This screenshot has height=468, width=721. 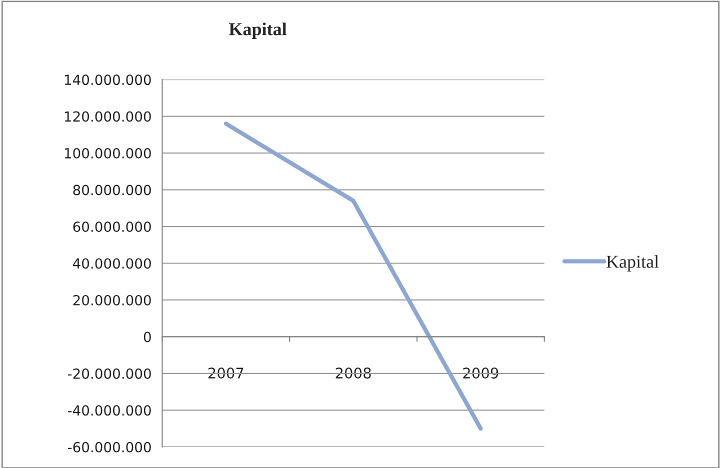 What do you see at coordinates (257, 30) in the screenshot?
I see `chart-title: Kapital` at bounding box center [257, 30].